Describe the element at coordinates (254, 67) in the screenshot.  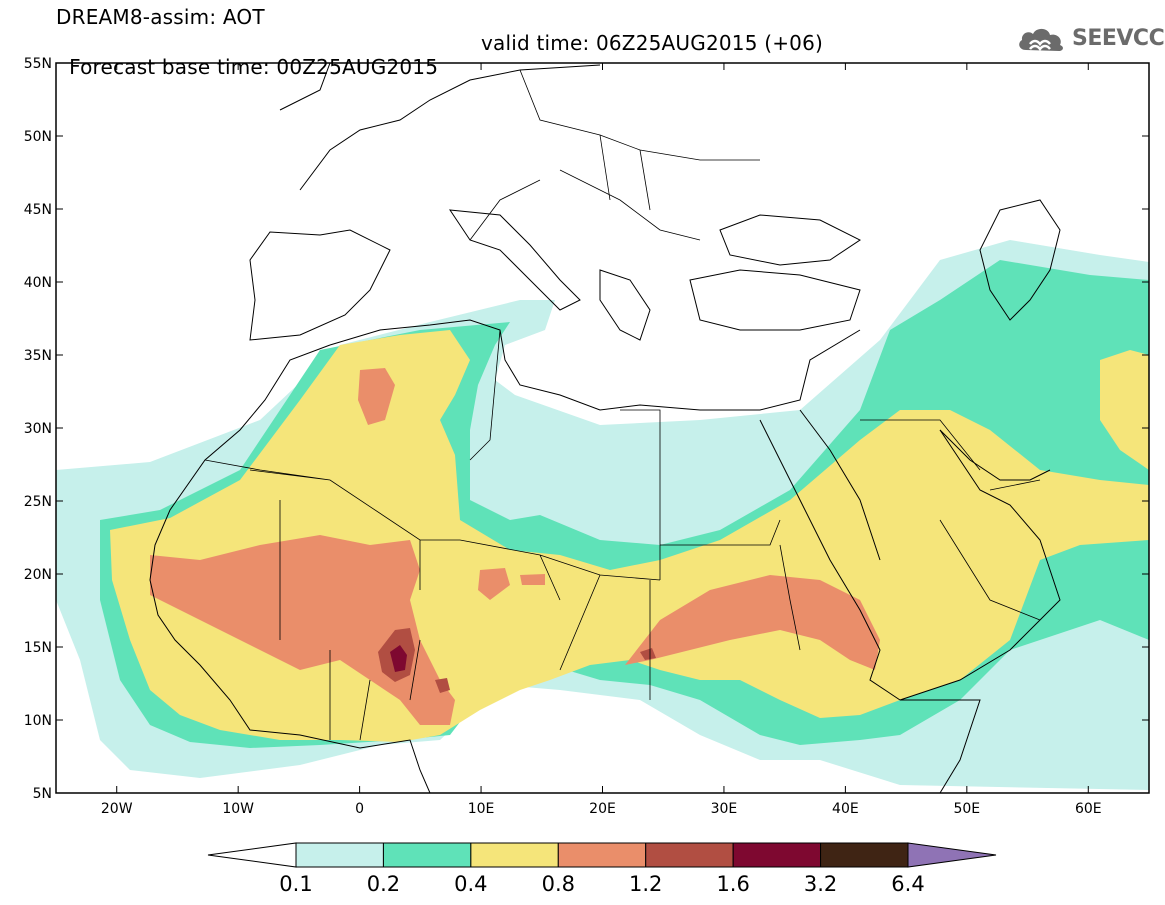
I see `base-time: Forecast base time: 00Z25AUG2015` at that location.